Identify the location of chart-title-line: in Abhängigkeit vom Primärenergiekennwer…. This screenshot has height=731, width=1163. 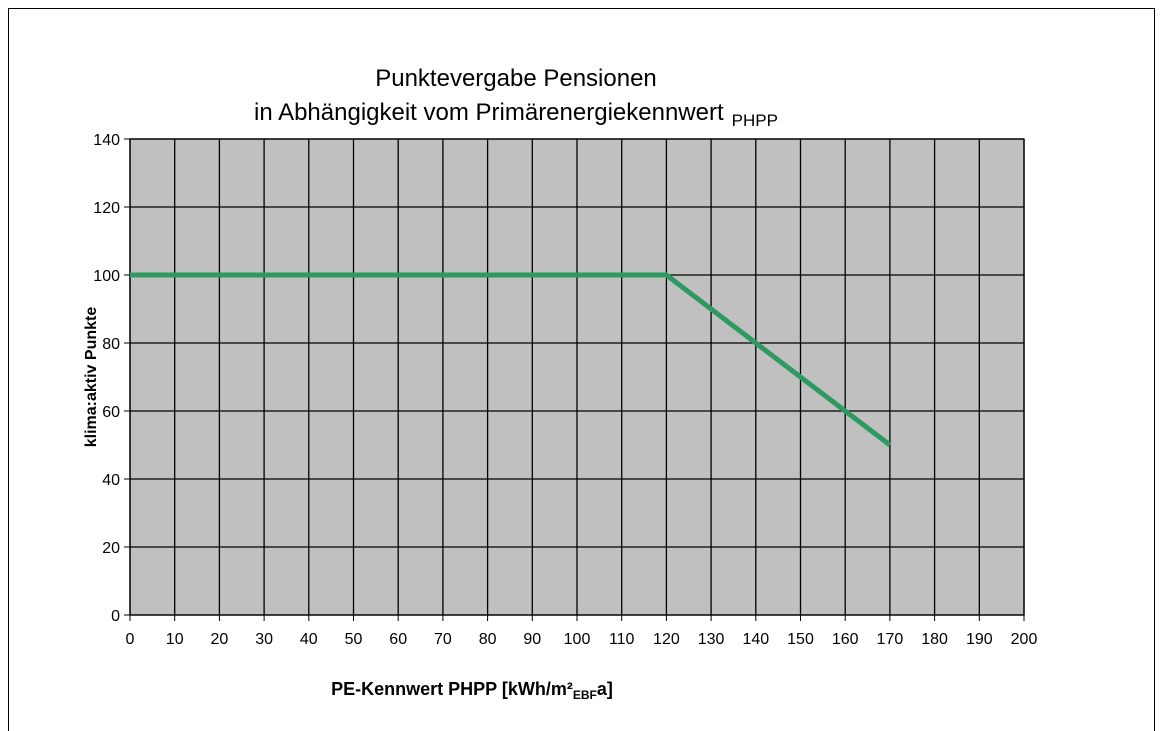
(489, 112).